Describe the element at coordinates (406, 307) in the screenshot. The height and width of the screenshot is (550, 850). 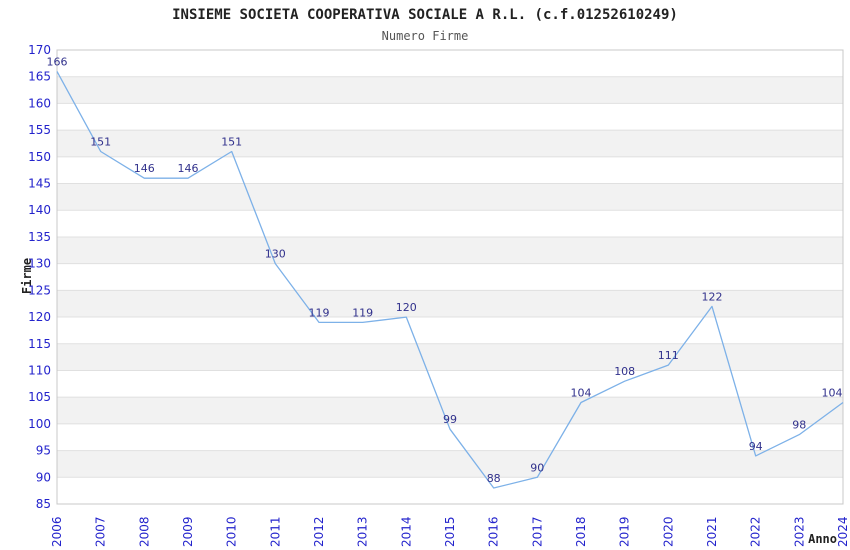
I see `data-label: 120` at that location.